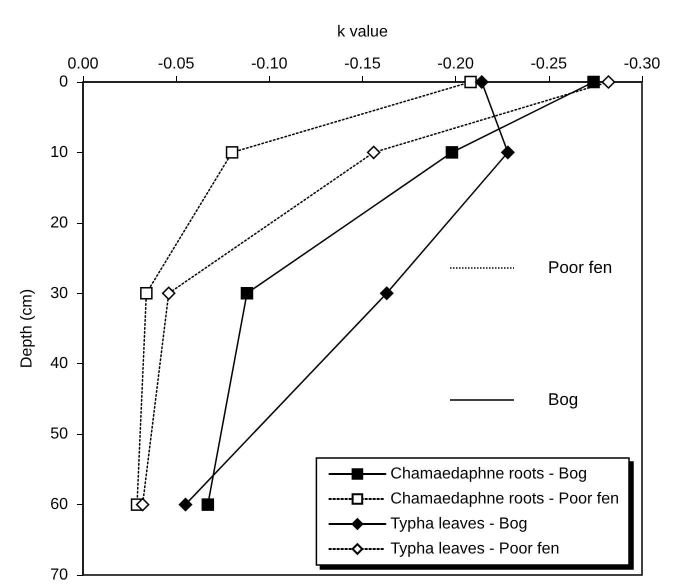 The image size is (674, 587). Describe the element at coordinates (362, 32) in the screenshot. I see `x-axis-title: k value` at that location.